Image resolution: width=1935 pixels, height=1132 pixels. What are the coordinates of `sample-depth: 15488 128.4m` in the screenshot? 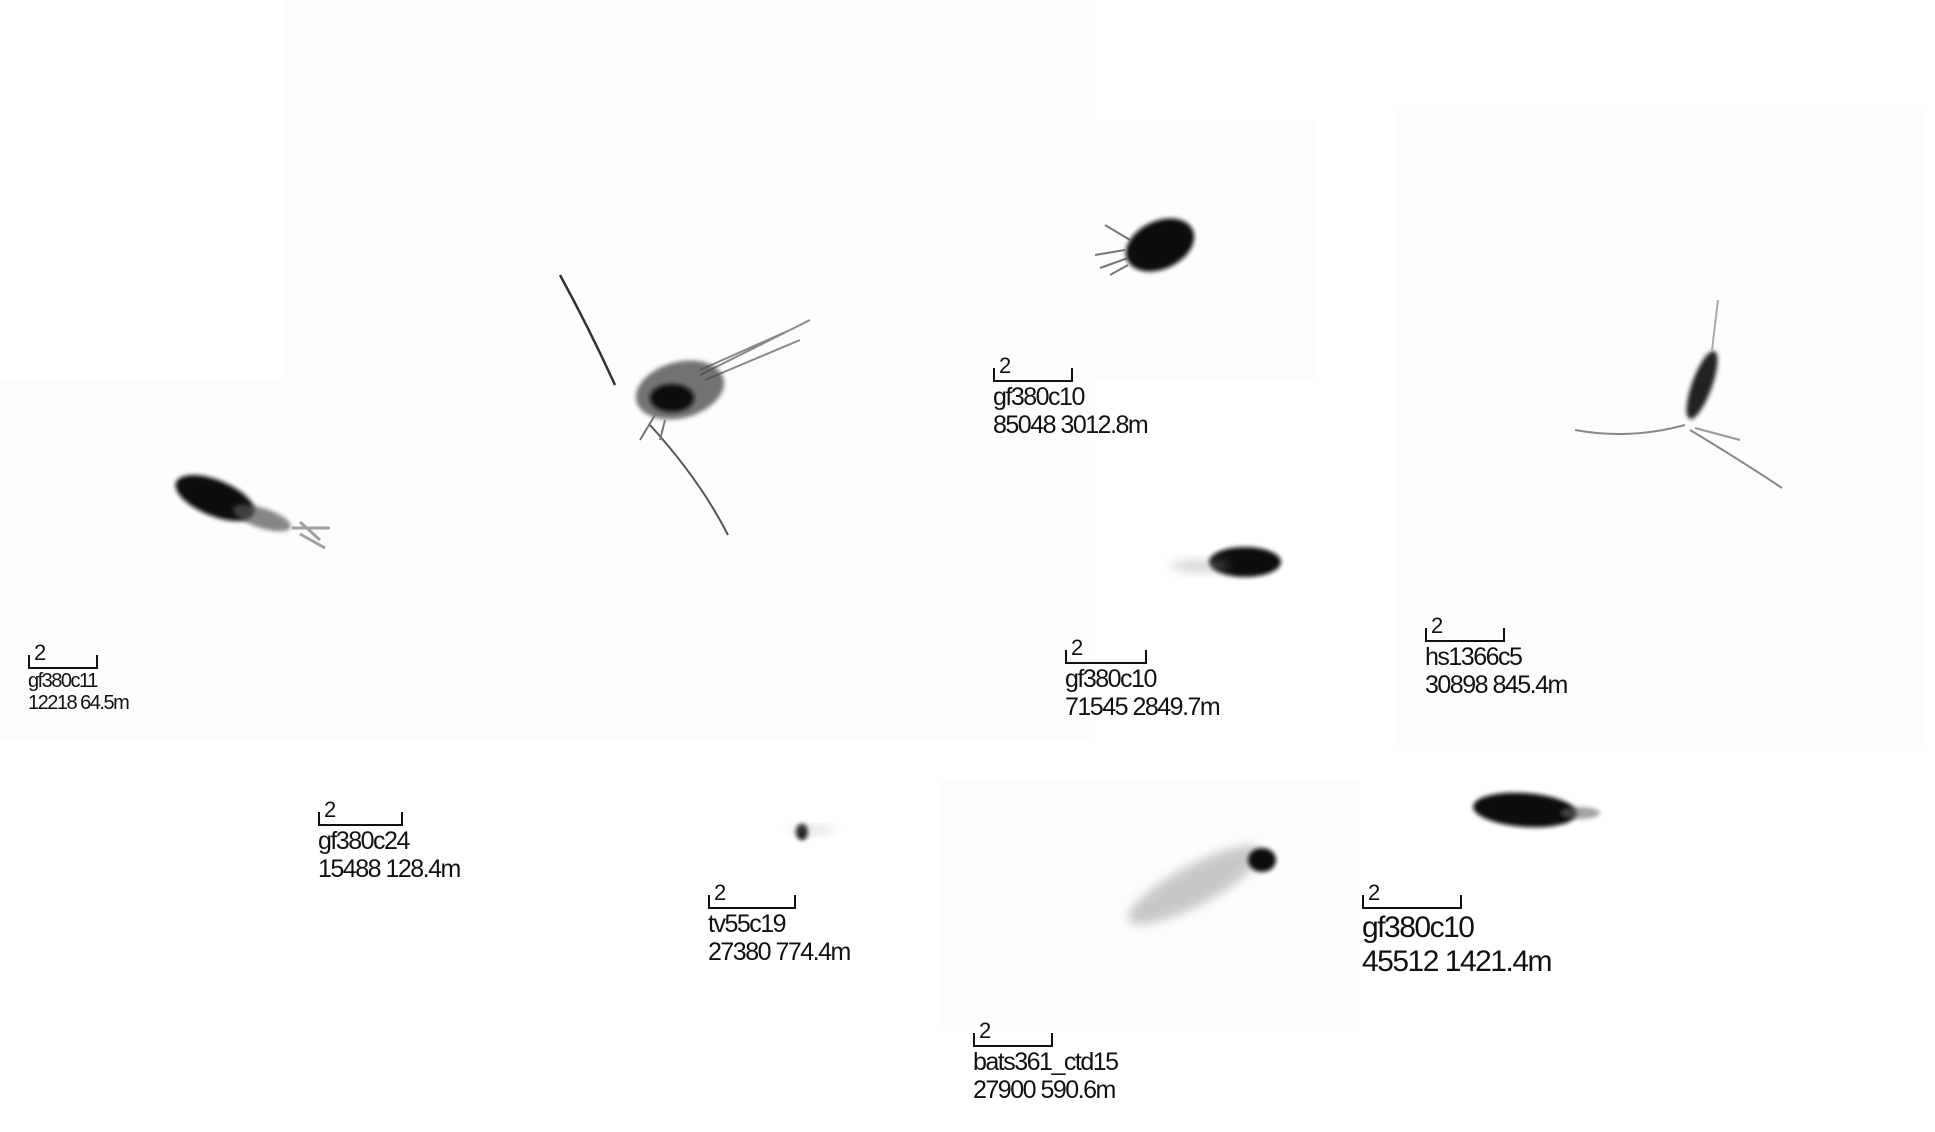 It's located at (389, 869).